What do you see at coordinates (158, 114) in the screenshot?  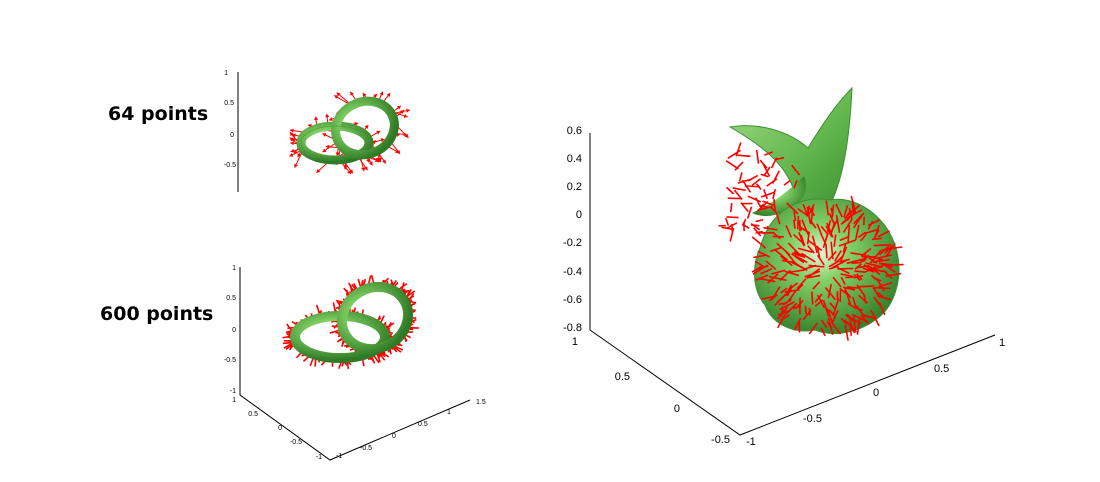 I see `label-64-points: 64 points` at bounding box center [158, 114].